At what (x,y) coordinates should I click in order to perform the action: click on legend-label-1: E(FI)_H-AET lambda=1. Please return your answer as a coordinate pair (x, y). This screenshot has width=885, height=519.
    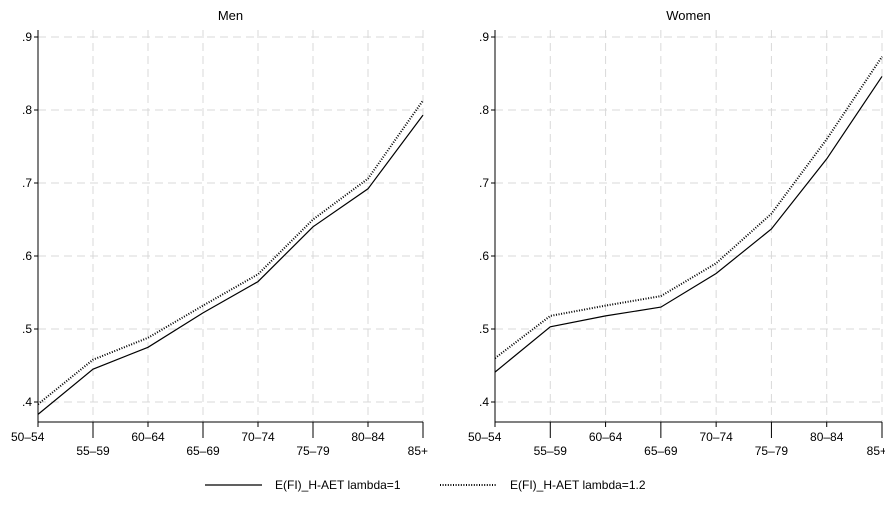
    Looking at the image, I should click on (338, 485).